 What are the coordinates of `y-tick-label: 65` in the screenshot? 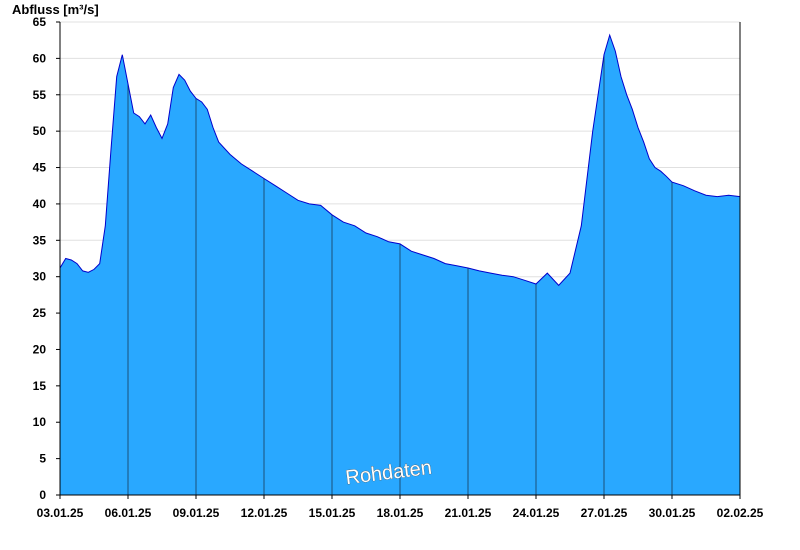 It's located at (40, 22).